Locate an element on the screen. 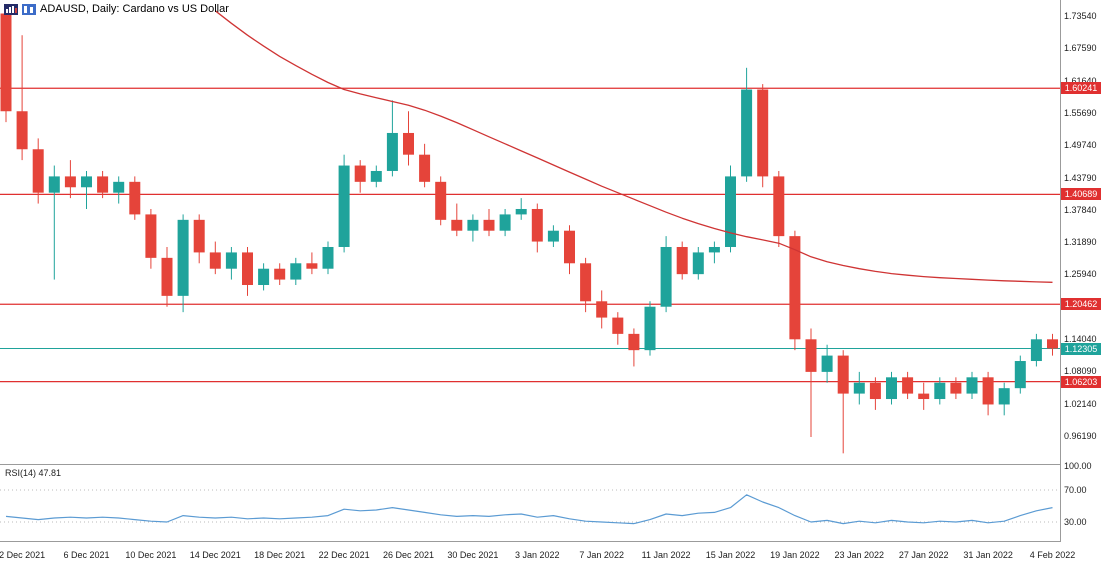  level-price-tag: 1.06203 is located at coordinates (1081, 381).